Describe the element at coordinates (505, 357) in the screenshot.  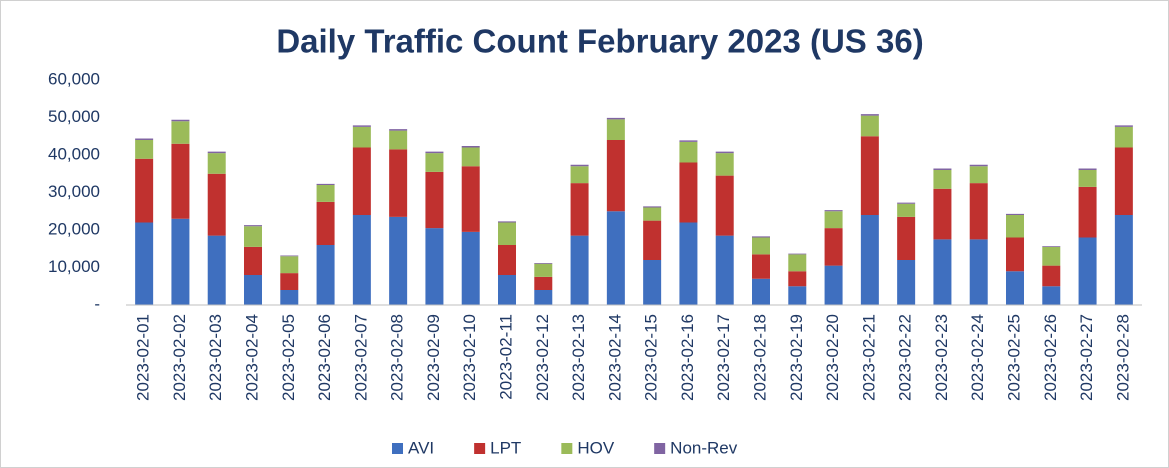
I see `x-tick-label: 2023-02-11` at that location.